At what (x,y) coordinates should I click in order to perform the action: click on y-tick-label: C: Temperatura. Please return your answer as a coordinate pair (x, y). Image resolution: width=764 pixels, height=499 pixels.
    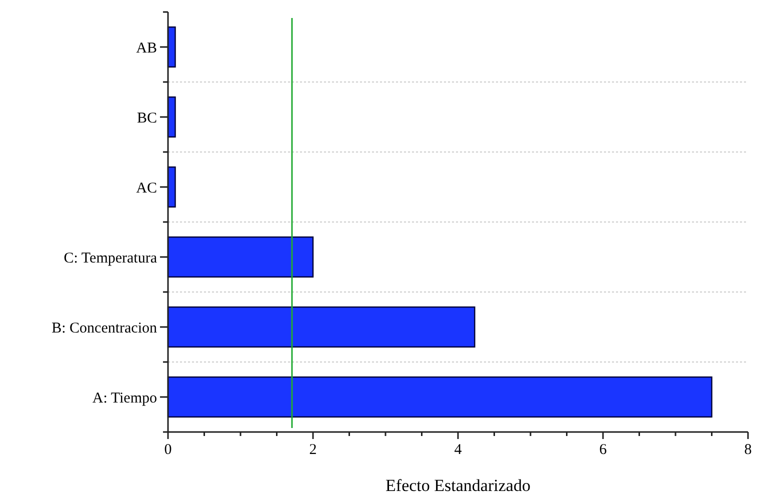
    Looking at the image, I should click on (111, 258).